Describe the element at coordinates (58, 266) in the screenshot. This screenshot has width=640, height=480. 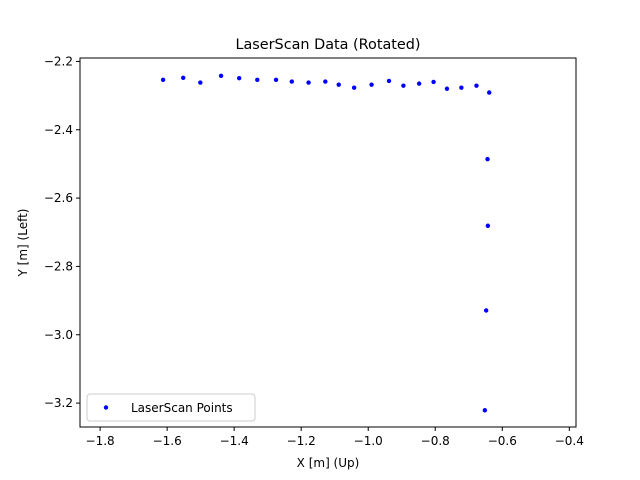
I see `y-tick-label: −2.8` at that location.